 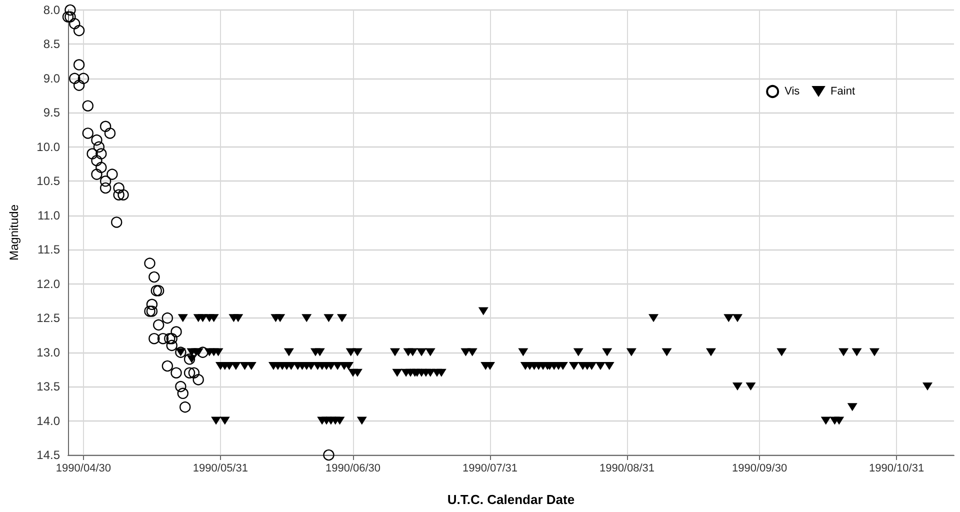 I want to click on x-axis-title: U.T.C. Calendar Date, so click(x=511, y=499).